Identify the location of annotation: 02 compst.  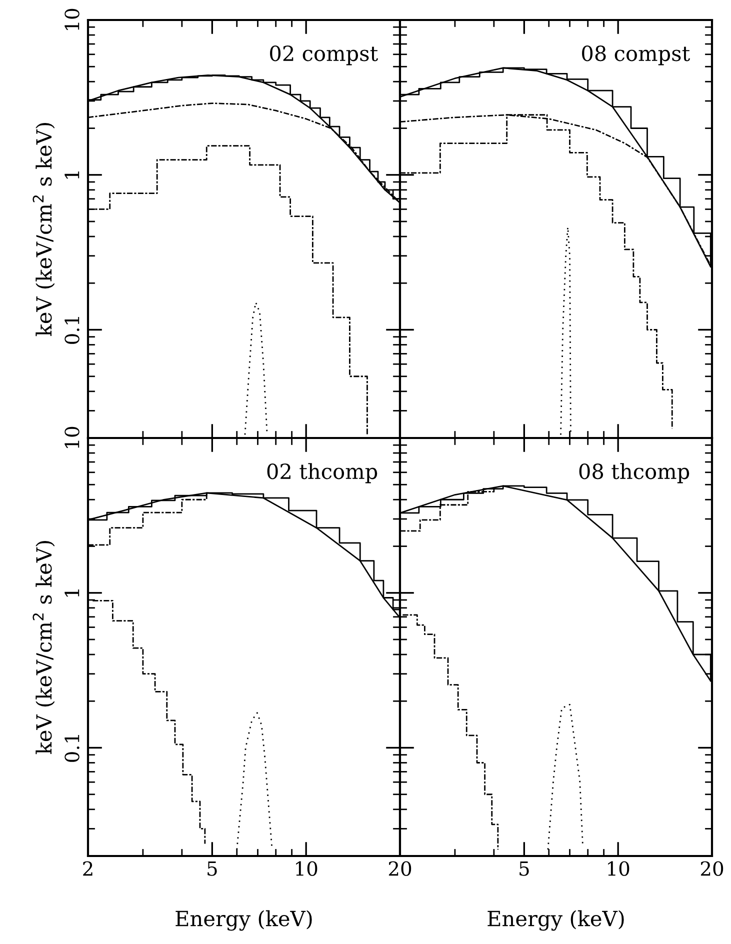
(324, 55).